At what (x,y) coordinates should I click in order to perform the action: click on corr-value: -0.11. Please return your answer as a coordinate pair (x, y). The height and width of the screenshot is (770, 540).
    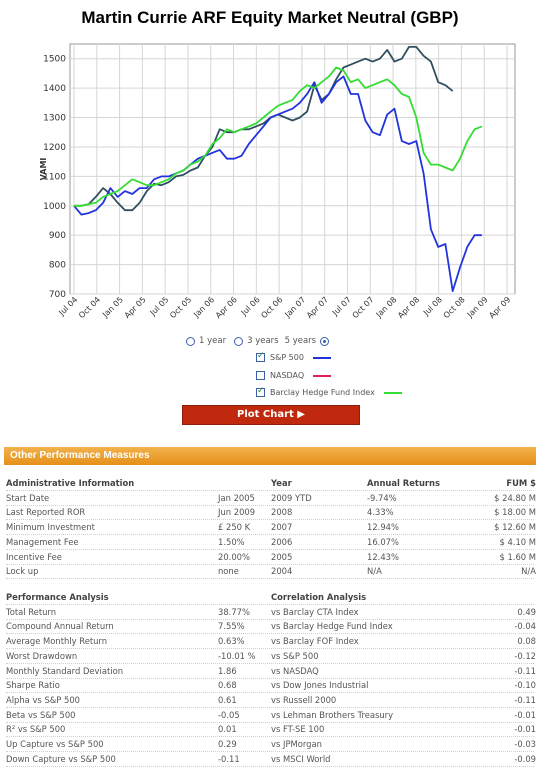
    Looking at the image, I should click on (525, 699).